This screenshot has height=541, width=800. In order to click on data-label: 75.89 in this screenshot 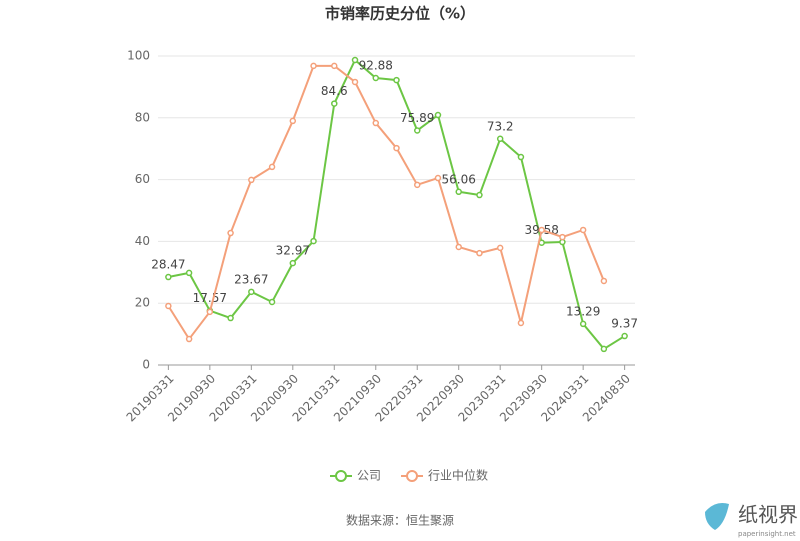, I will do `click(417, 118)`.